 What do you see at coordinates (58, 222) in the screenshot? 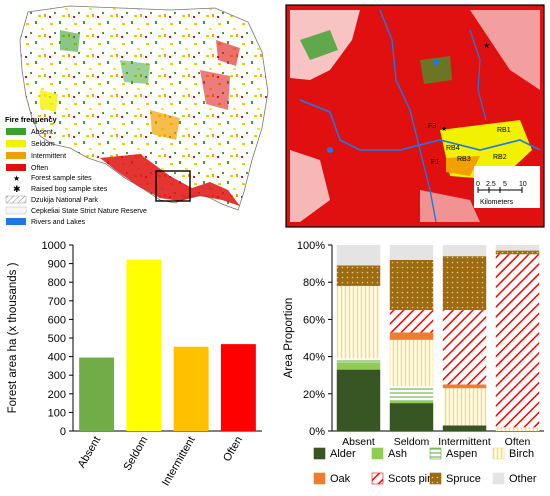
I see `legend-label-rivers: Rivers and Lakes` at bounding box center [58, 222].